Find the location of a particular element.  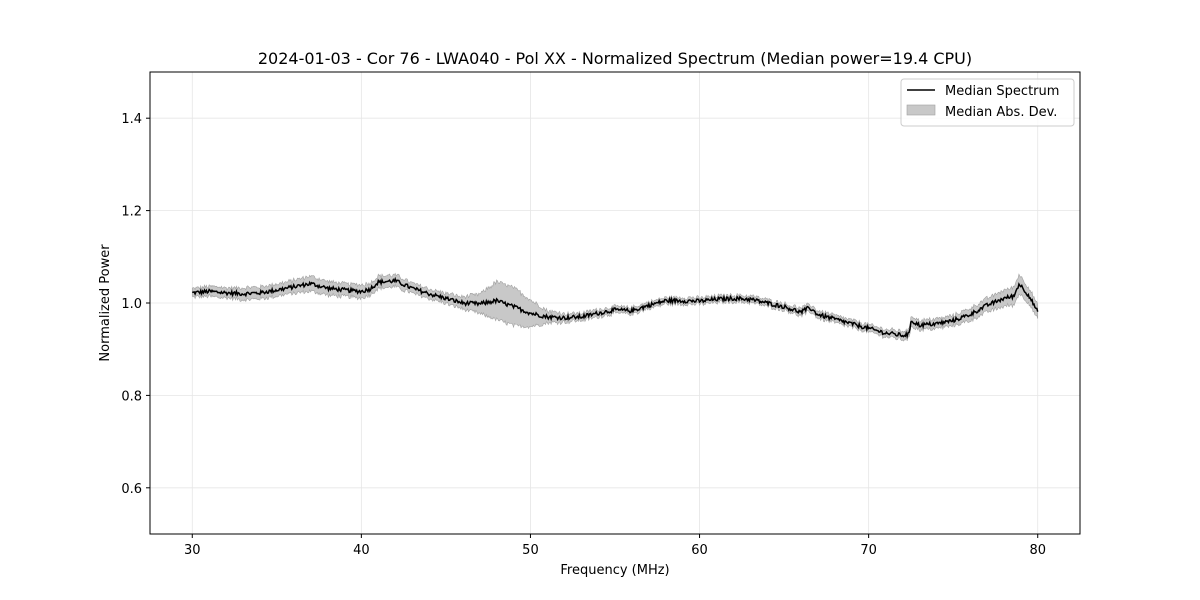

legend-label-median-abs-dev: Median Abs. Dev. is located at coordinates (1001, 112).